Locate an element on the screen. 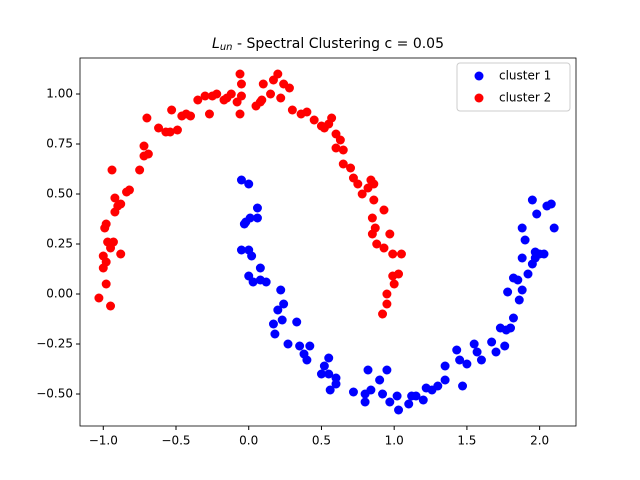 This screenshot has width=640, height=480. y-tick-label: 0.50 is located at coordinates (59, 194).